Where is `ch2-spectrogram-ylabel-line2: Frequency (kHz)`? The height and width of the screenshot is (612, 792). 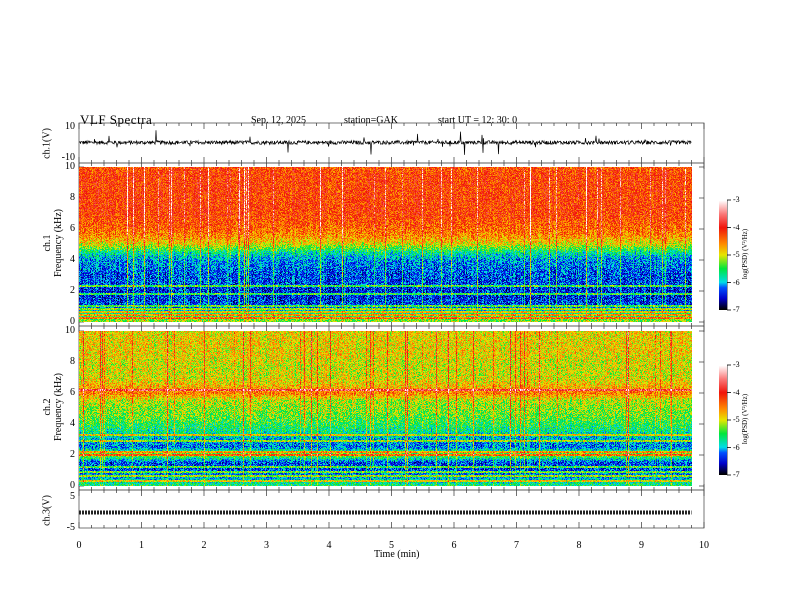
ch2-spectrogram-ylabel-line2: Frequency (kHz) is located at coordinates (58, 407).